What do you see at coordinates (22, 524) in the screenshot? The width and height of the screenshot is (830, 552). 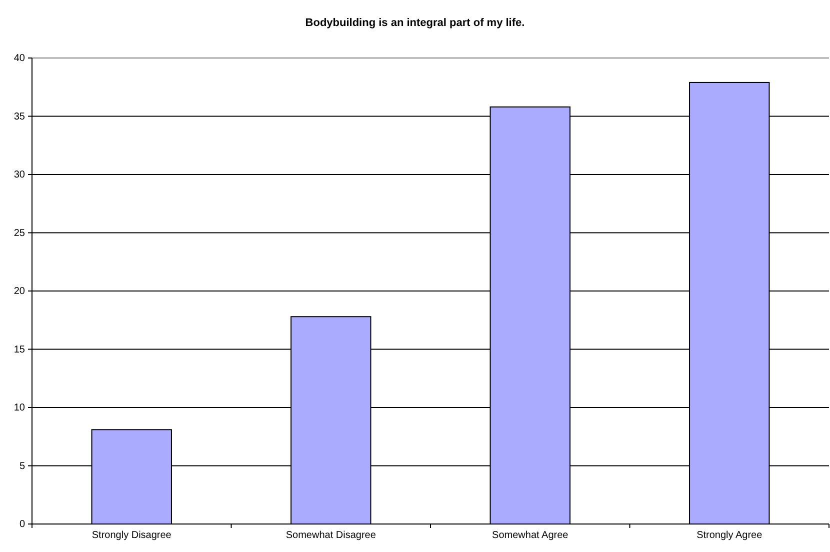 I see `y-tick-label: 0` at bounding box center [22, 524].